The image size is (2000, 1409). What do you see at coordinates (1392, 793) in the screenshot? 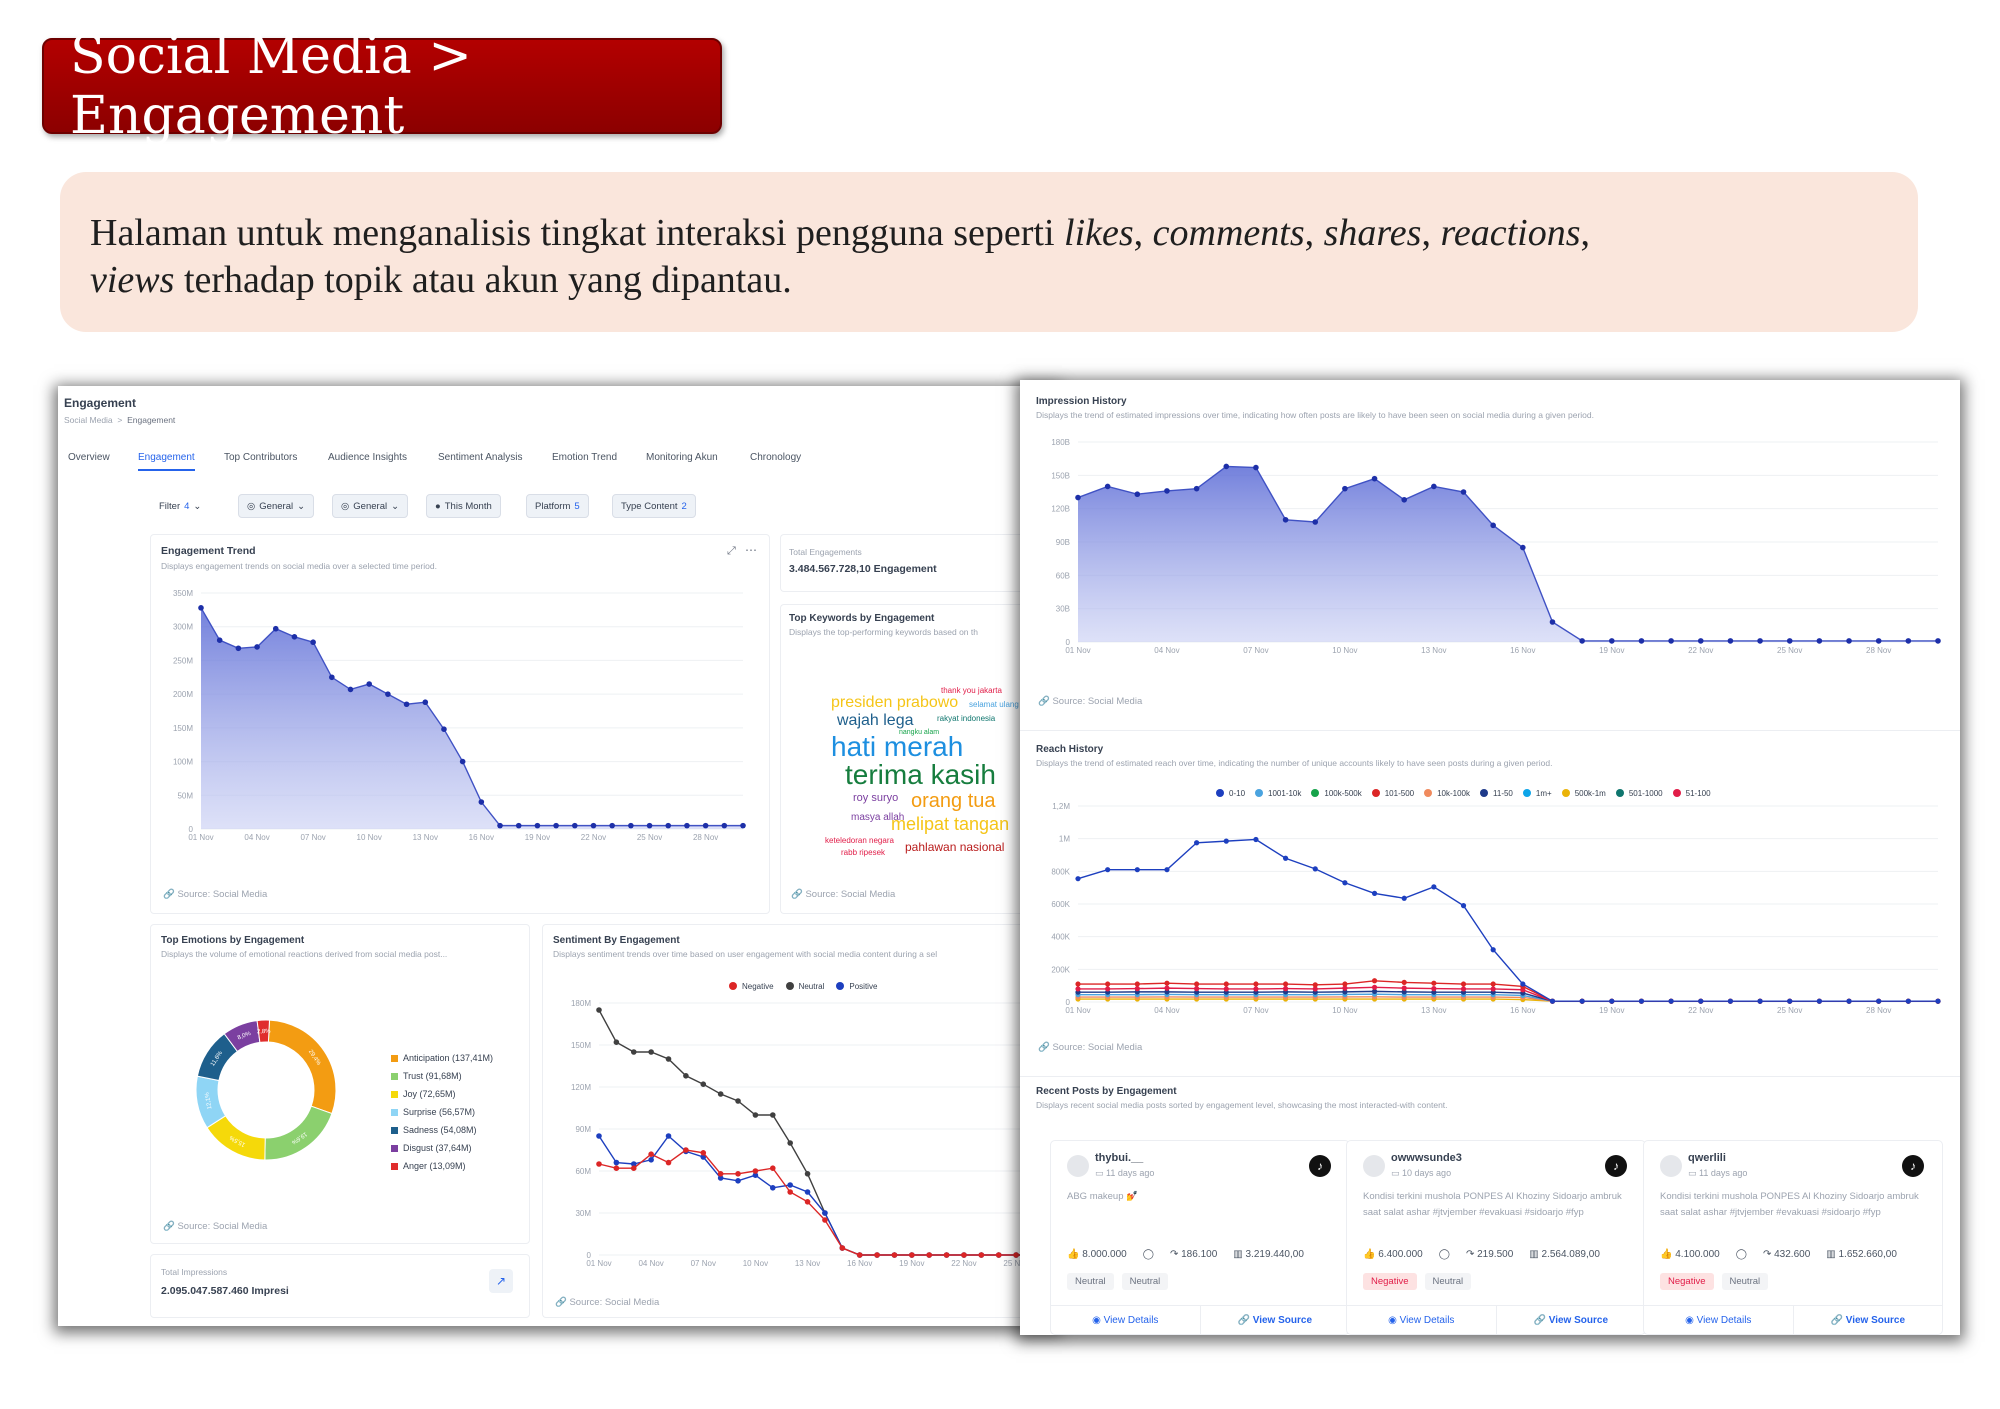
I see `legend-item: 101-500` at bounding box center [1392, 793].